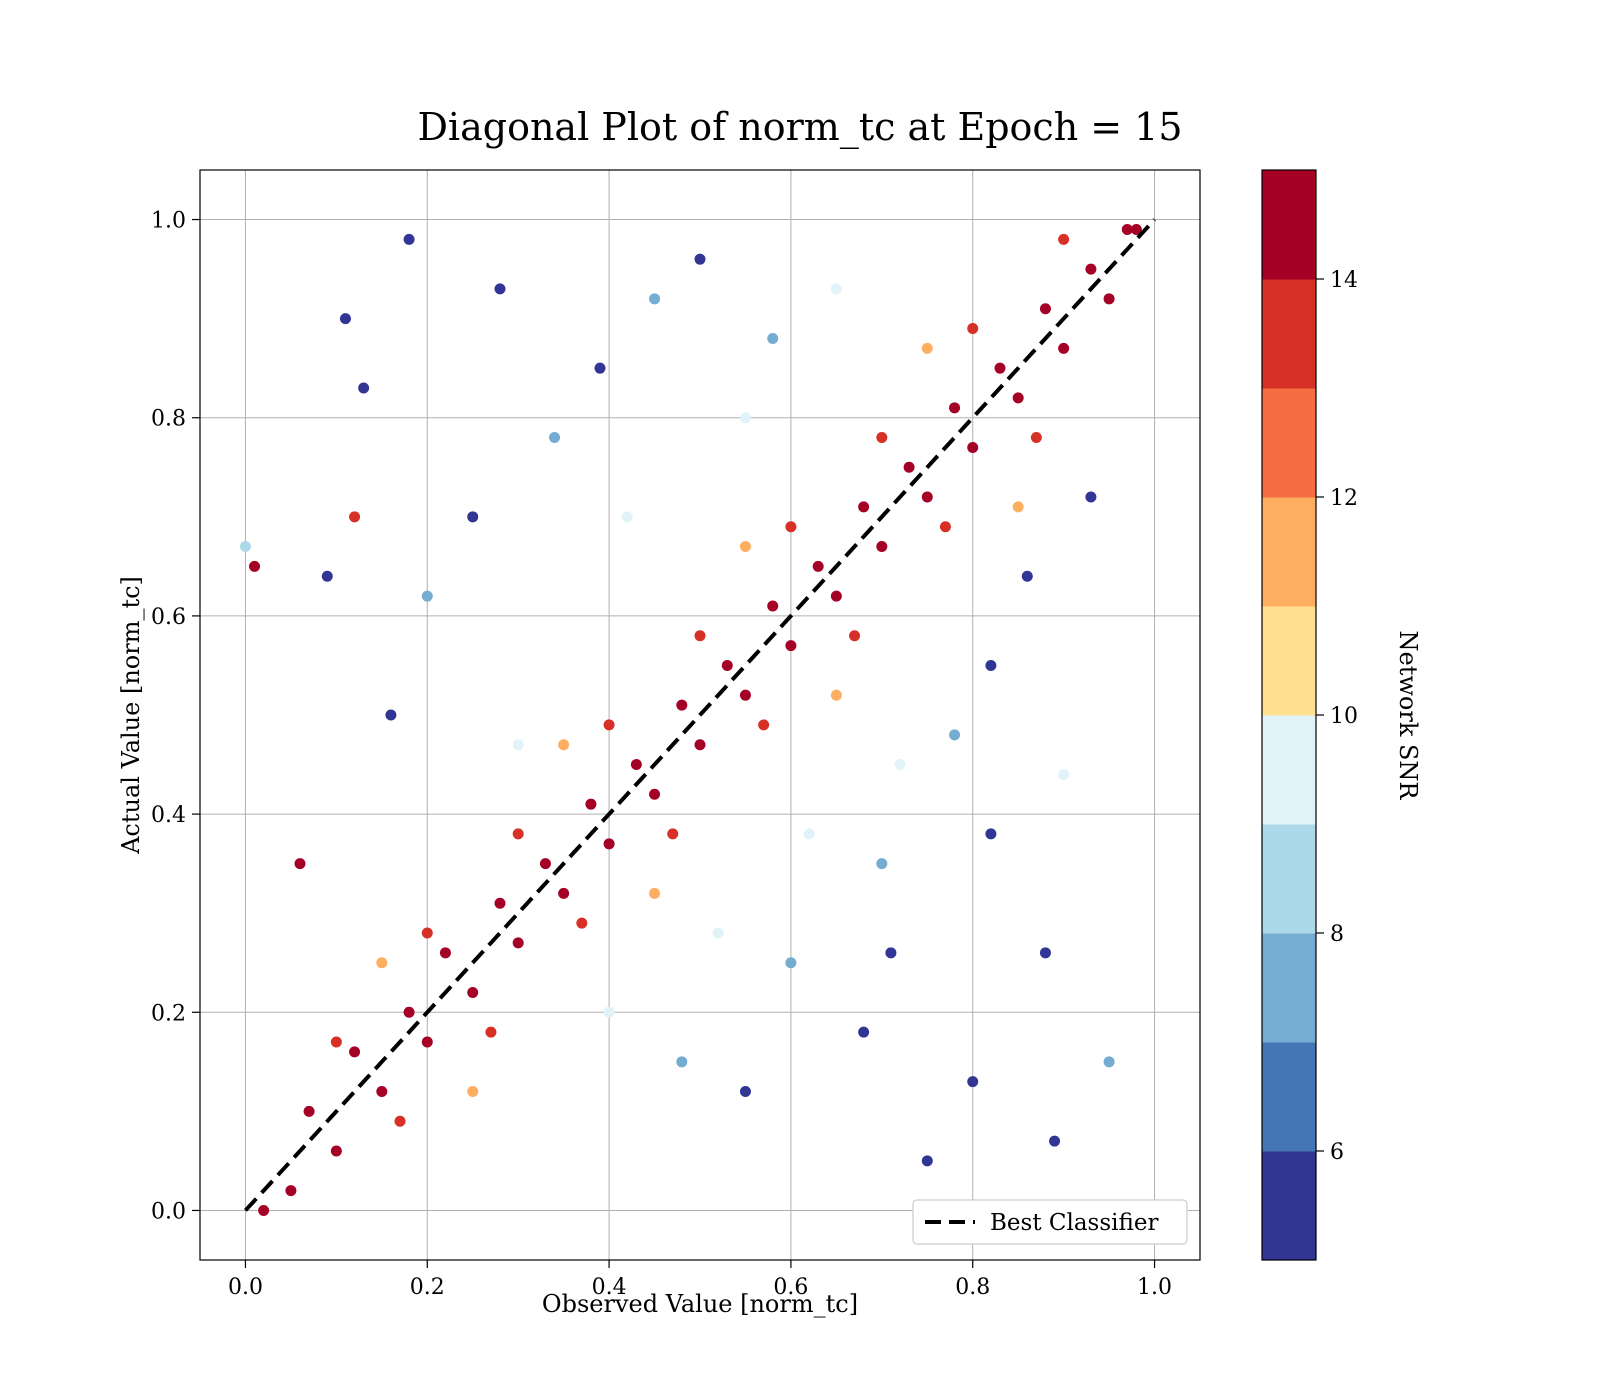 This screenshot has width=1600, height=1400. I want to click on legend: Best Classifier, so click(1050, 1222).